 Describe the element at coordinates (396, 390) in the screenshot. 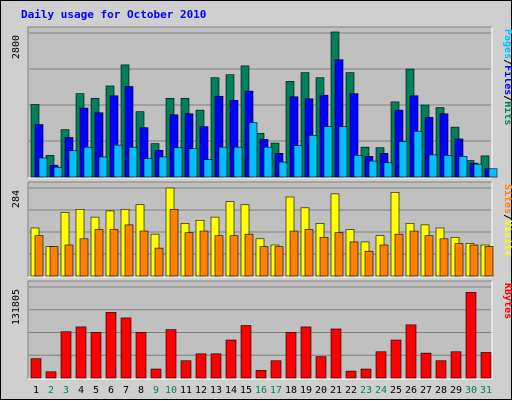

I see `day-label-25: 25` at that location.